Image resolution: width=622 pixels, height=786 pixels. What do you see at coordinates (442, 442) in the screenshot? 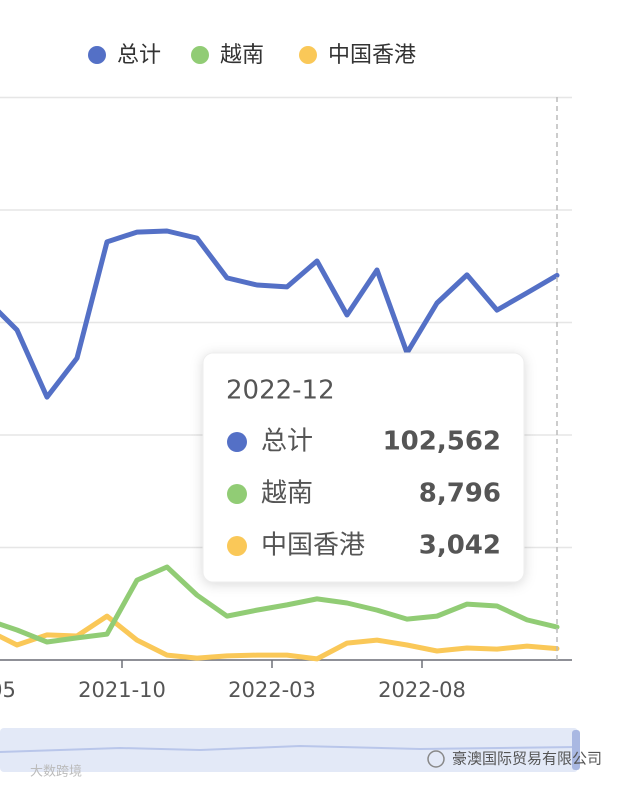
I see `tooltip-value: 102,562` at bounding box center [442, 442].